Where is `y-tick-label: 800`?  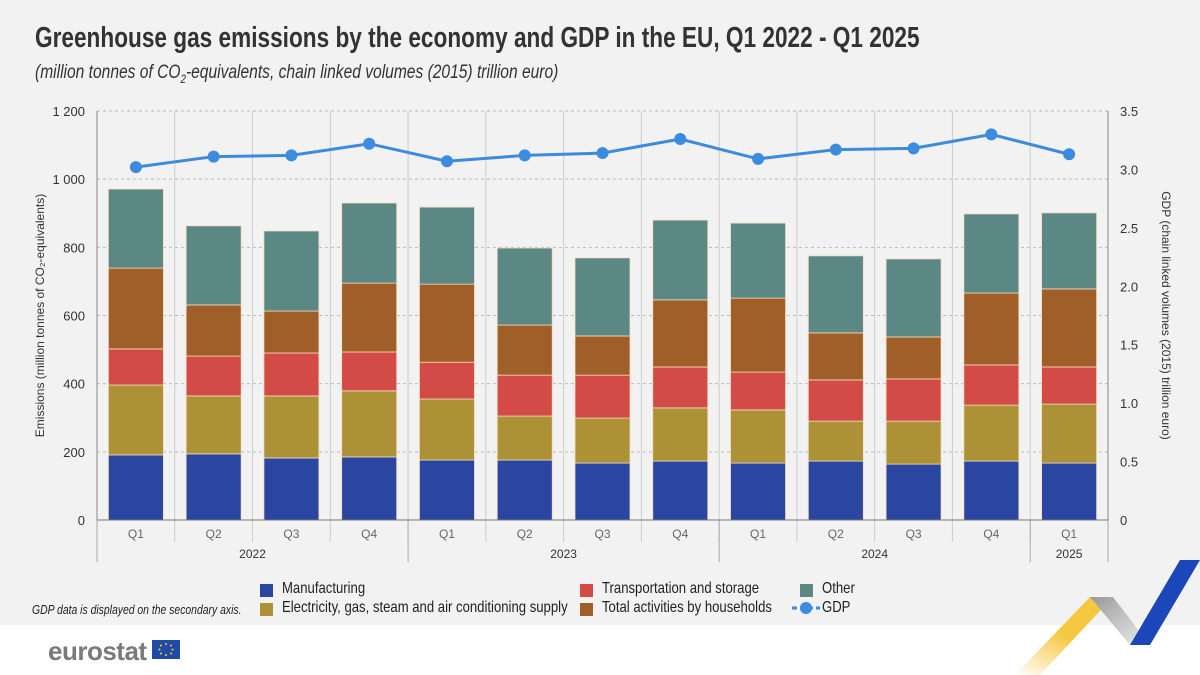
y-tick-label: 800 is located at coordinates (74, 247).